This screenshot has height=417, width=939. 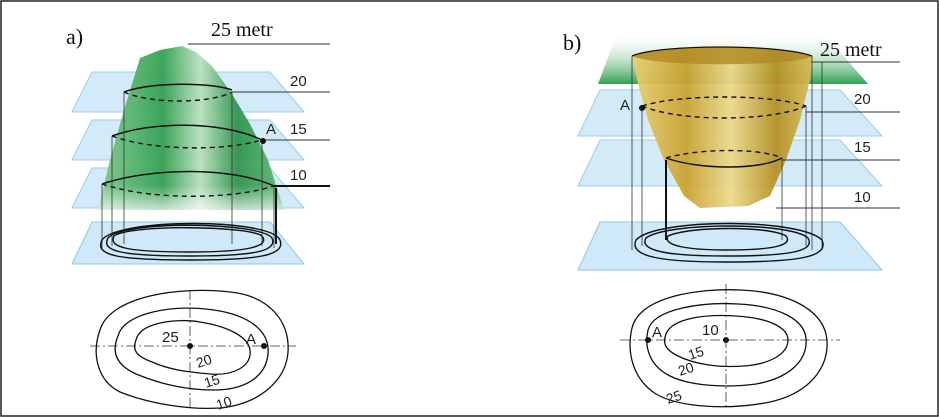 I want to click on plan-contour-label-15-b: 15, so click(x=696, y=353).